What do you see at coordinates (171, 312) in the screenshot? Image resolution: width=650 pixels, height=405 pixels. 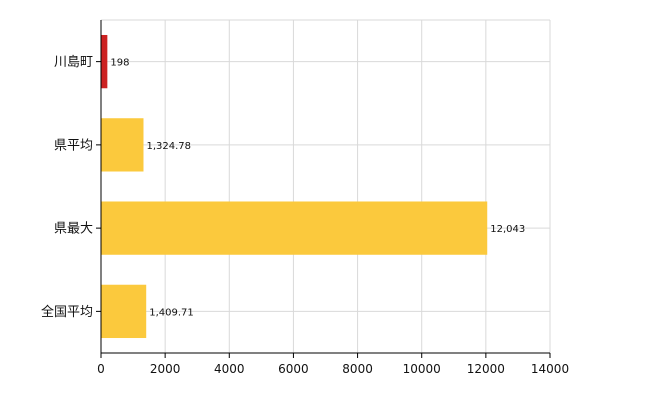 I see `value-label: 1,409.71` at bounding box center [171, 312].